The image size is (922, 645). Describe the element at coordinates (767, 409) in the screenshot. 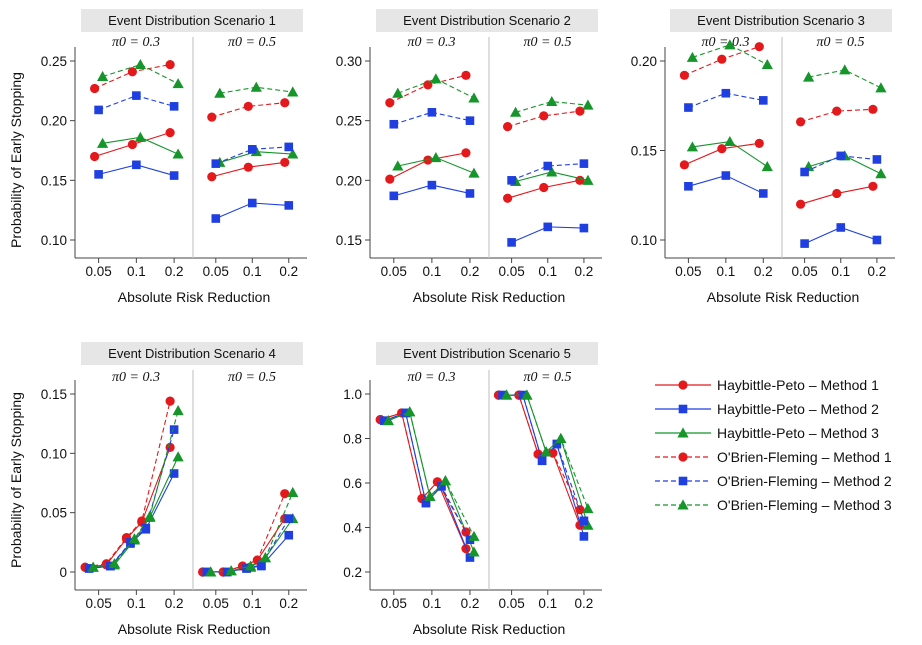

I see `legend-item: Haybittle-Peto – Method 2` at that location.